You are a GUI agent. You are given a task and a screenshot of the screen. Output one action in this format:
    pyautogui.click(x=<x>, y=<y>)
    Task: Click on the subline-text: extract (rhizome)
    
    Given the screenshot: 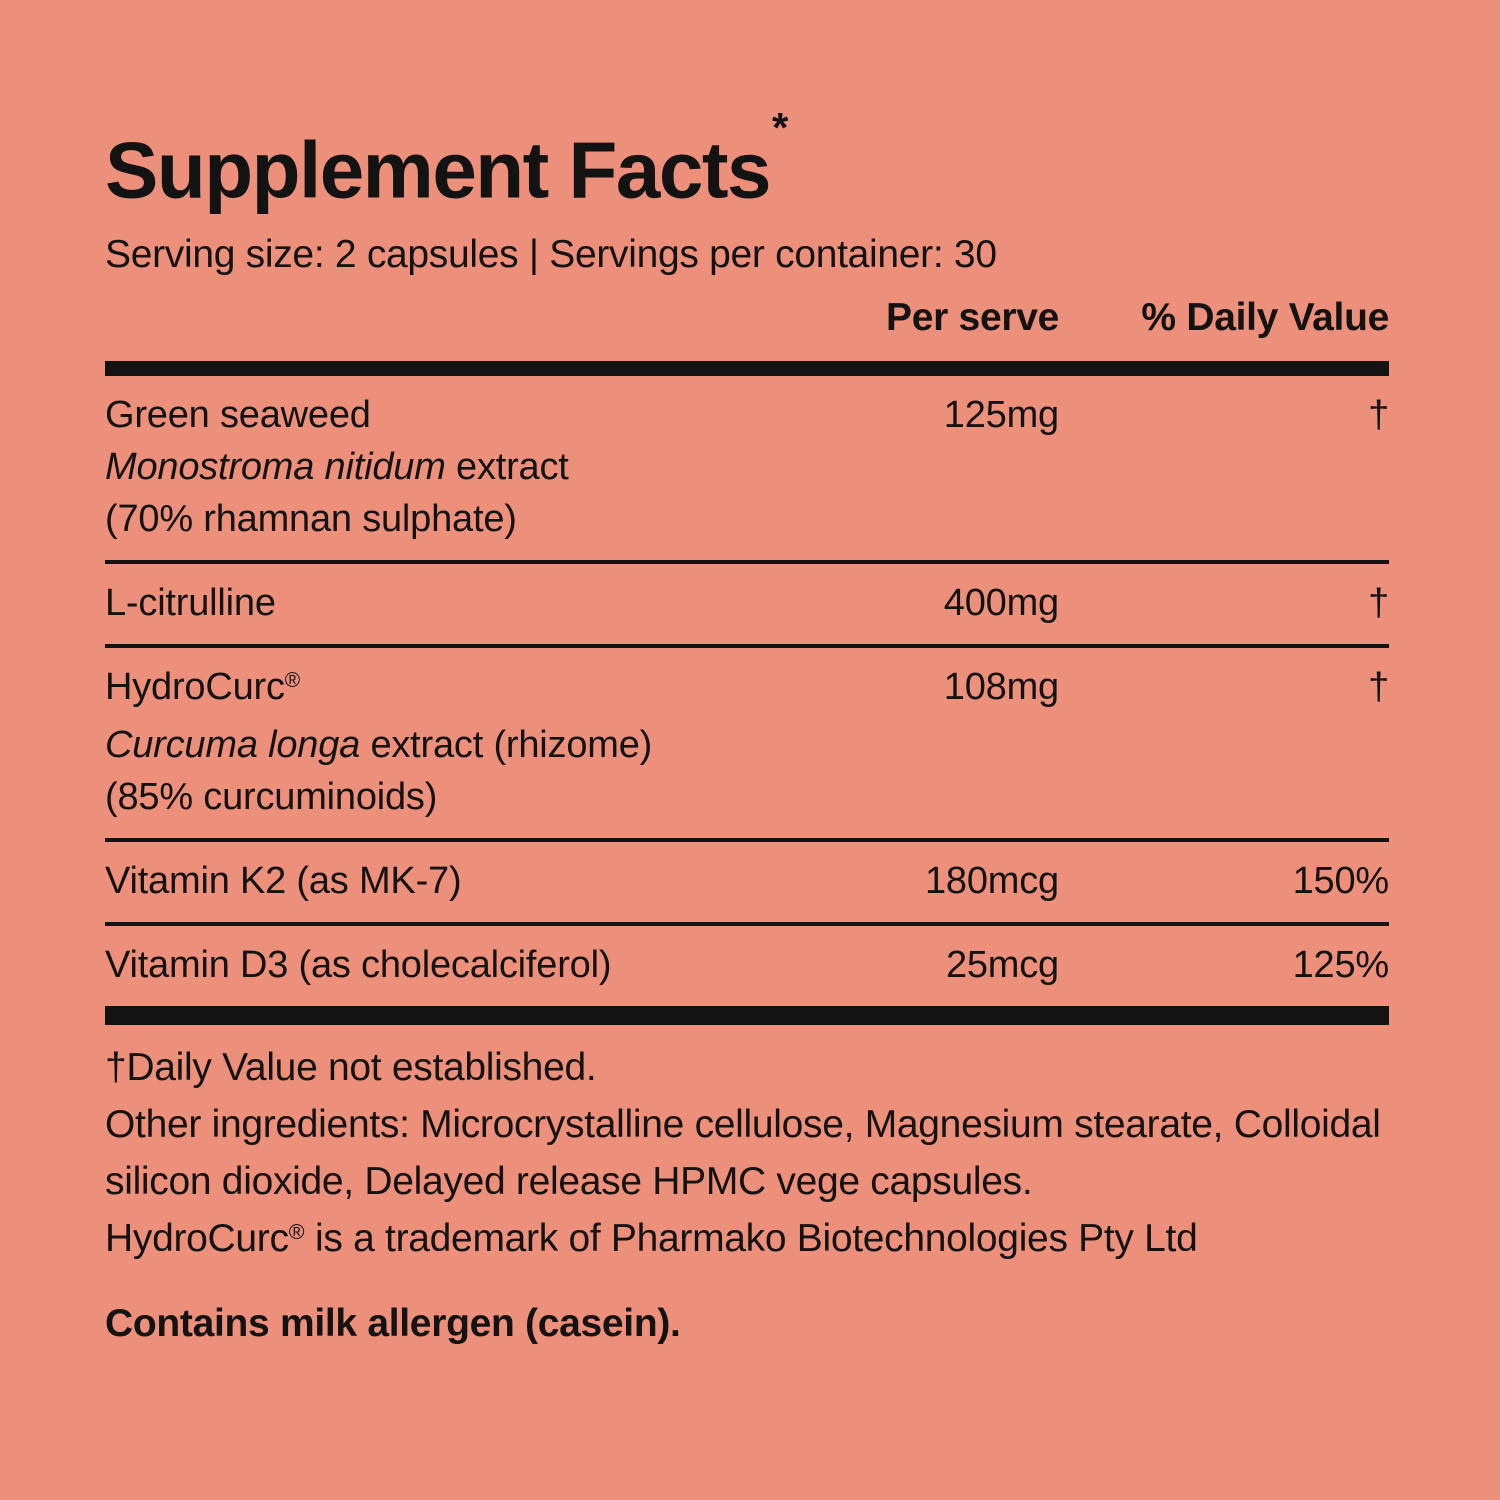 What is the action you would take?
    pyautogui.click(x=506, y=744)
    